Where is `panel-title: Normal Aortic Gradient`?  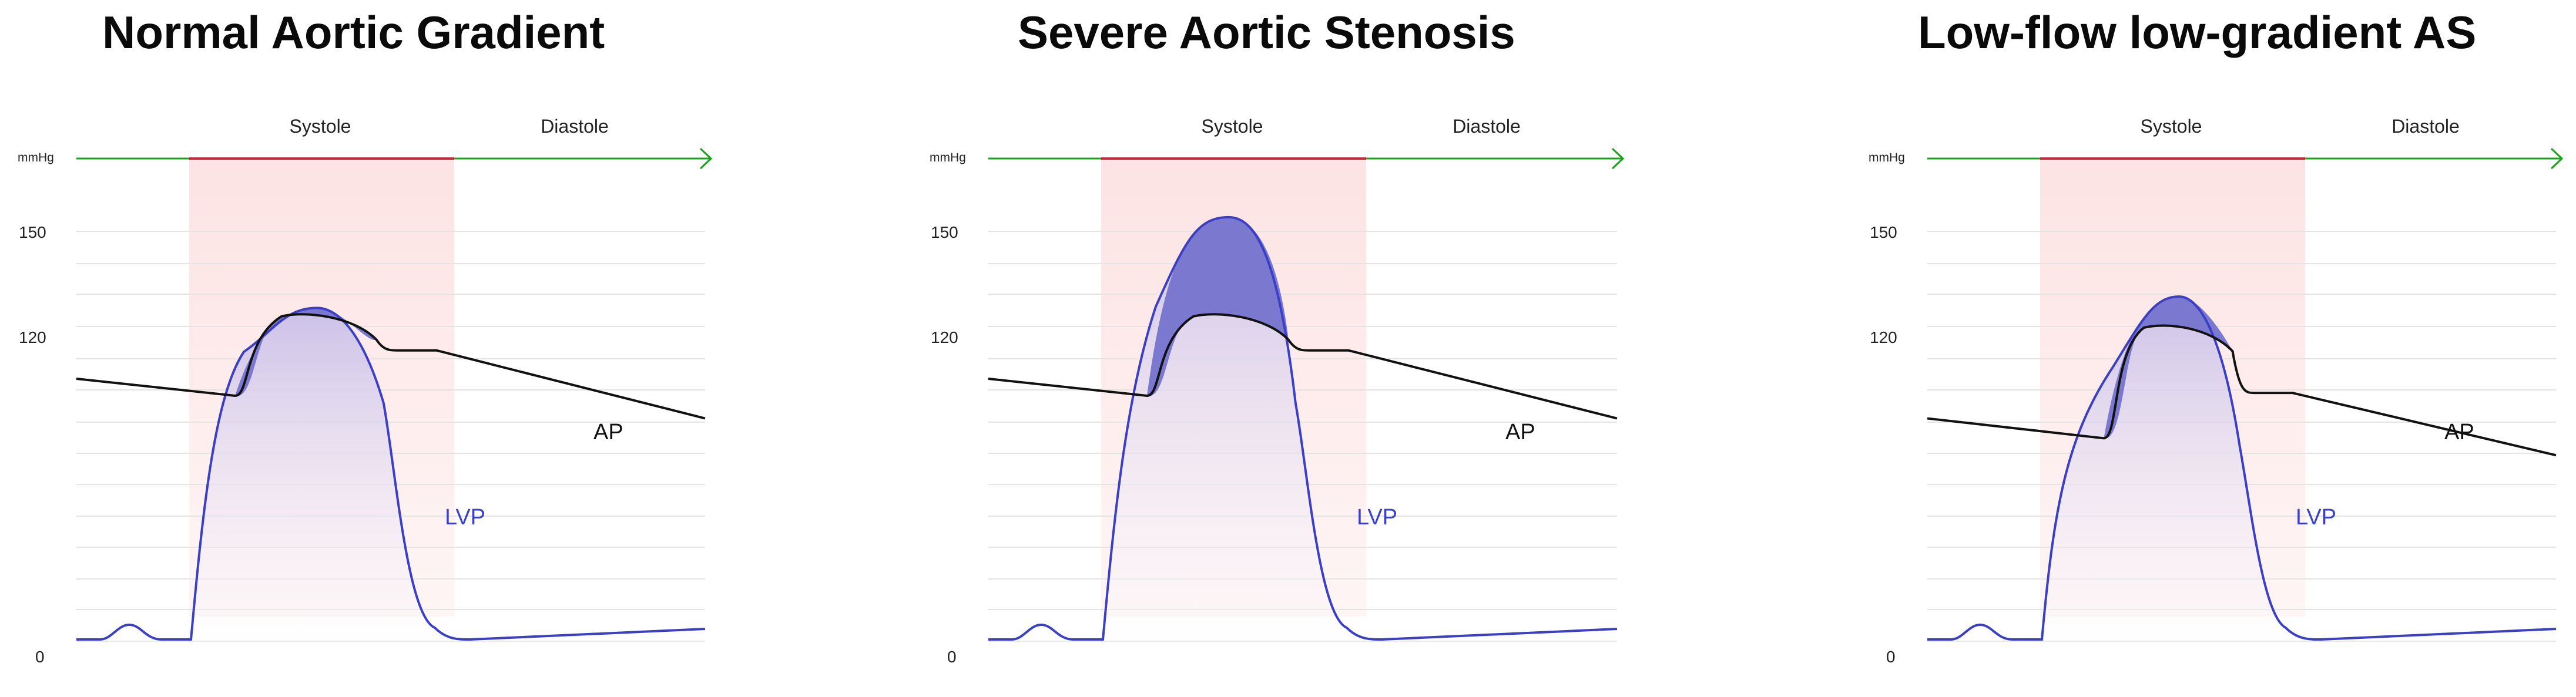 panel-title: Normal Aortic Gradient is located at coordinates (354, 32).